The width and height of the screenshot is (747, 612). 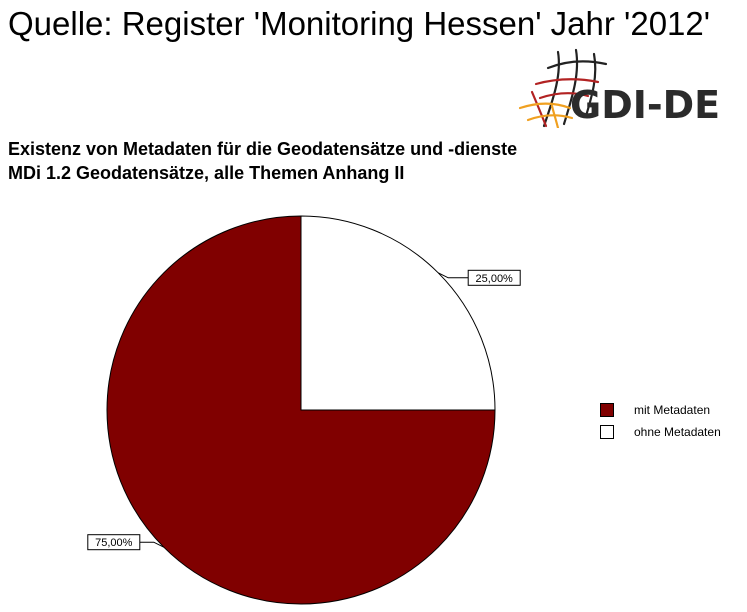 I want to click on legend-item-2: ohne Metadaten, so click(x=660, y=432).